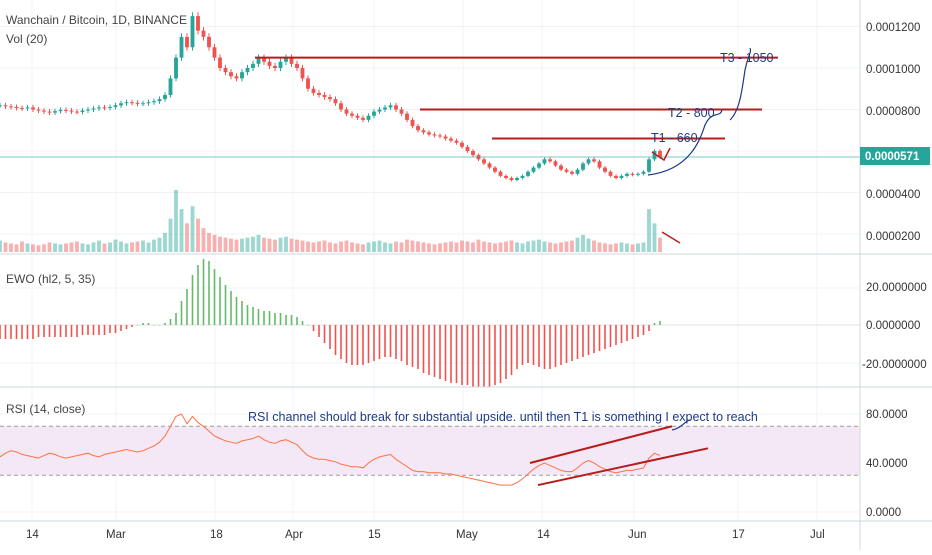  I want to click on target-t1-label: T1 - 660, so click(674, 138).